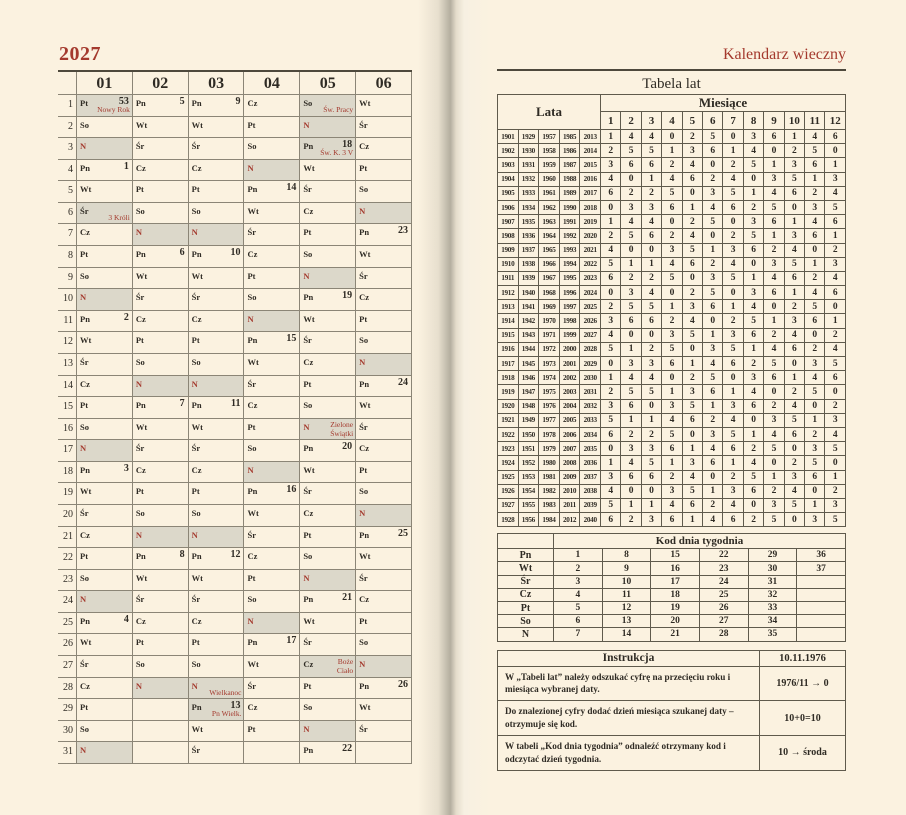  Describe the element at coordinates (821, 568) in the screenshot. I see `code-value-cell: 37` at that location.